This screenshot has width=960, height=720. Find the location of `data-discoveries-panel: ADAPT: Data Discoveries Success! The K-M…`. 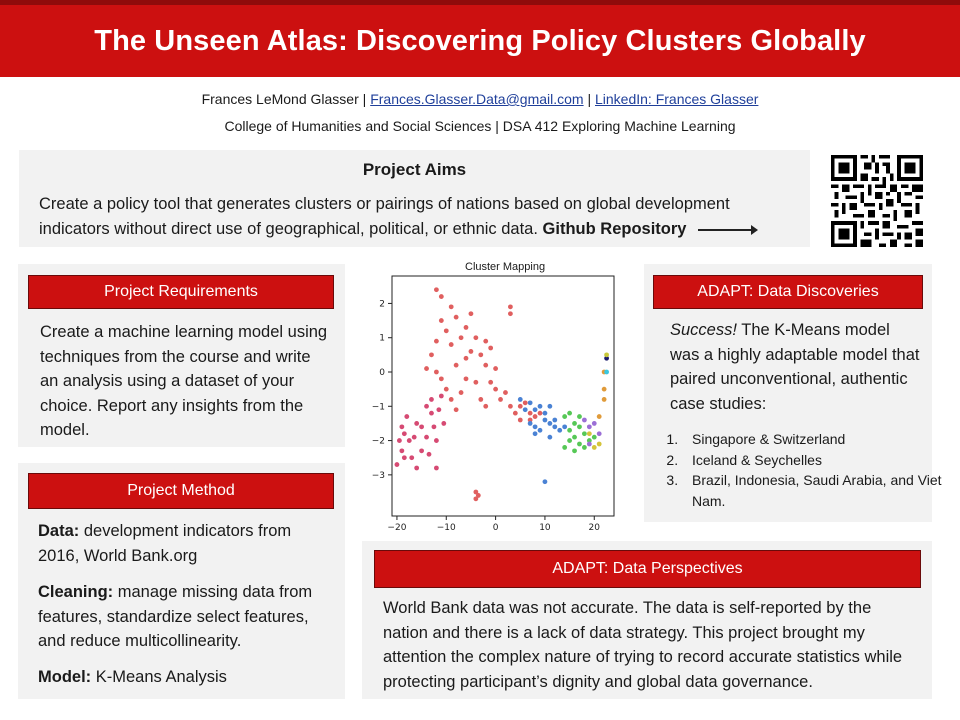

data-discoveries-panel: ADAPT: Data Discoveries Success! The K-M… is located at coordinates (793, 393).